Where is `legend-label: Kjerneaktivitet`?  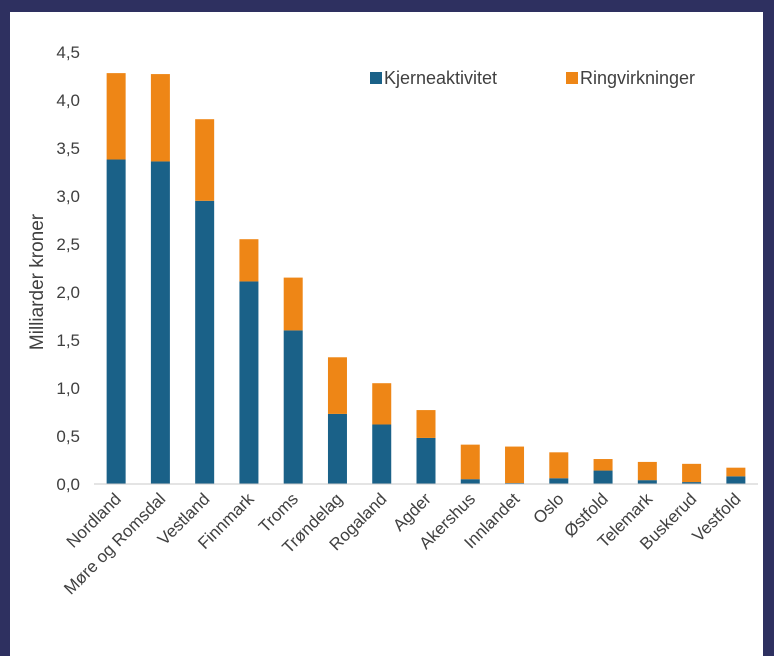
legend-label: Kjerneaktivitet is located at coordinates (440, 78).